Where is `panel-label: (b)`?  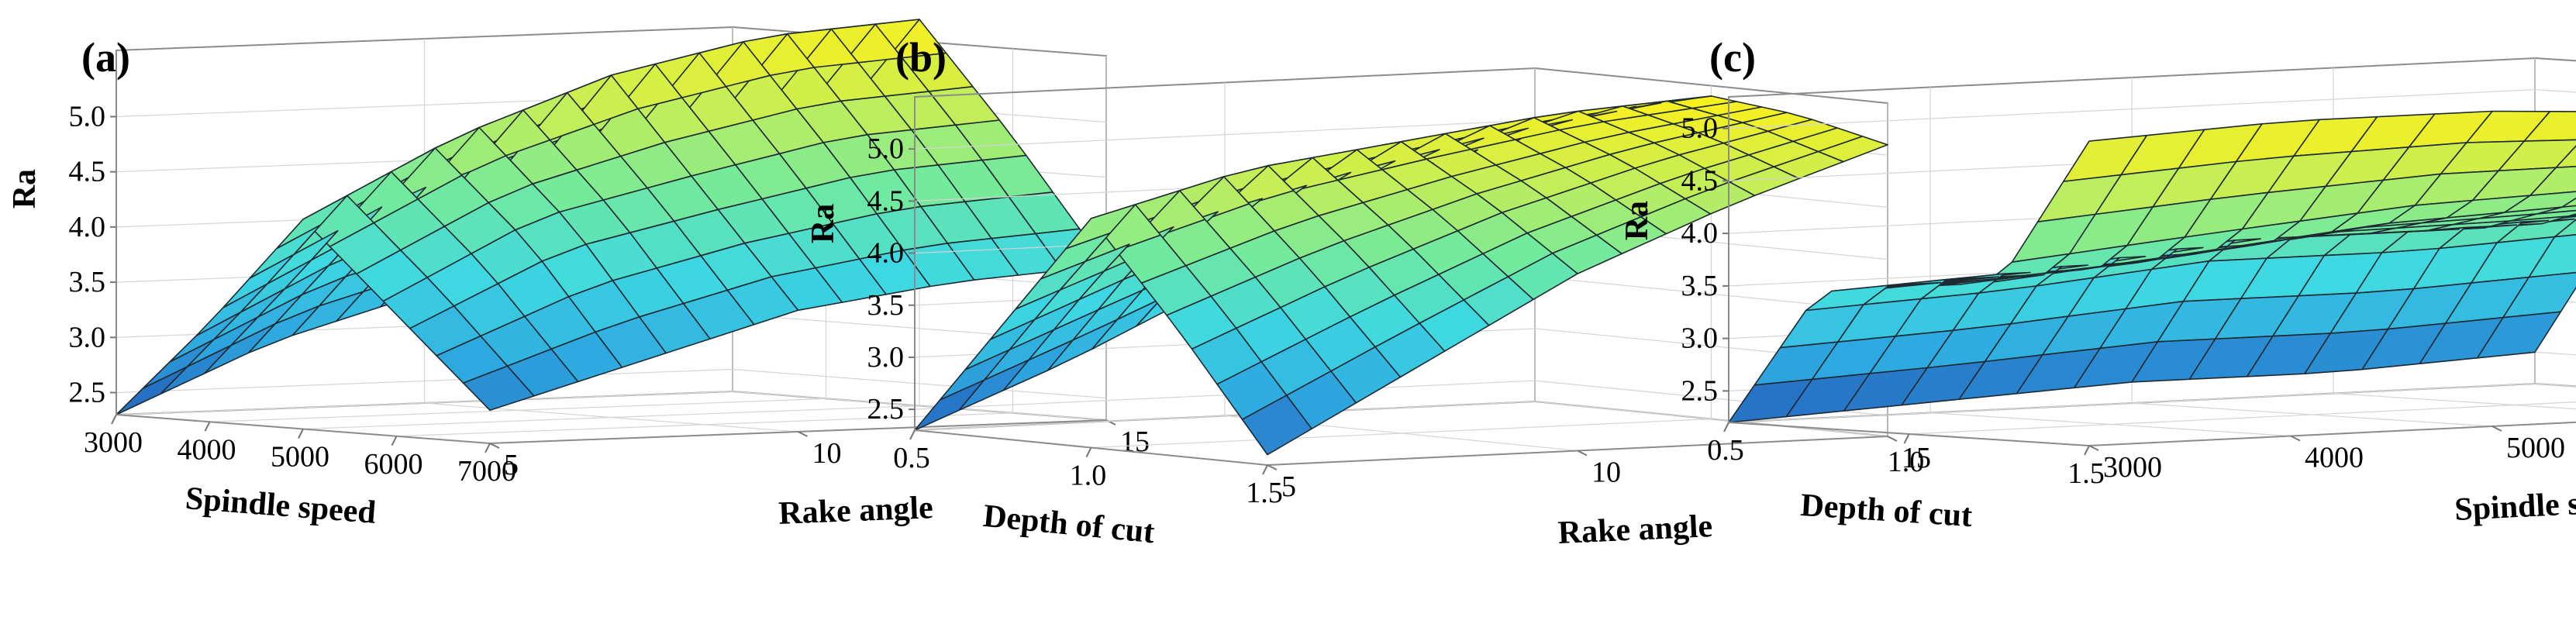
panel-label: (b) is located at coordinates (921, 57).